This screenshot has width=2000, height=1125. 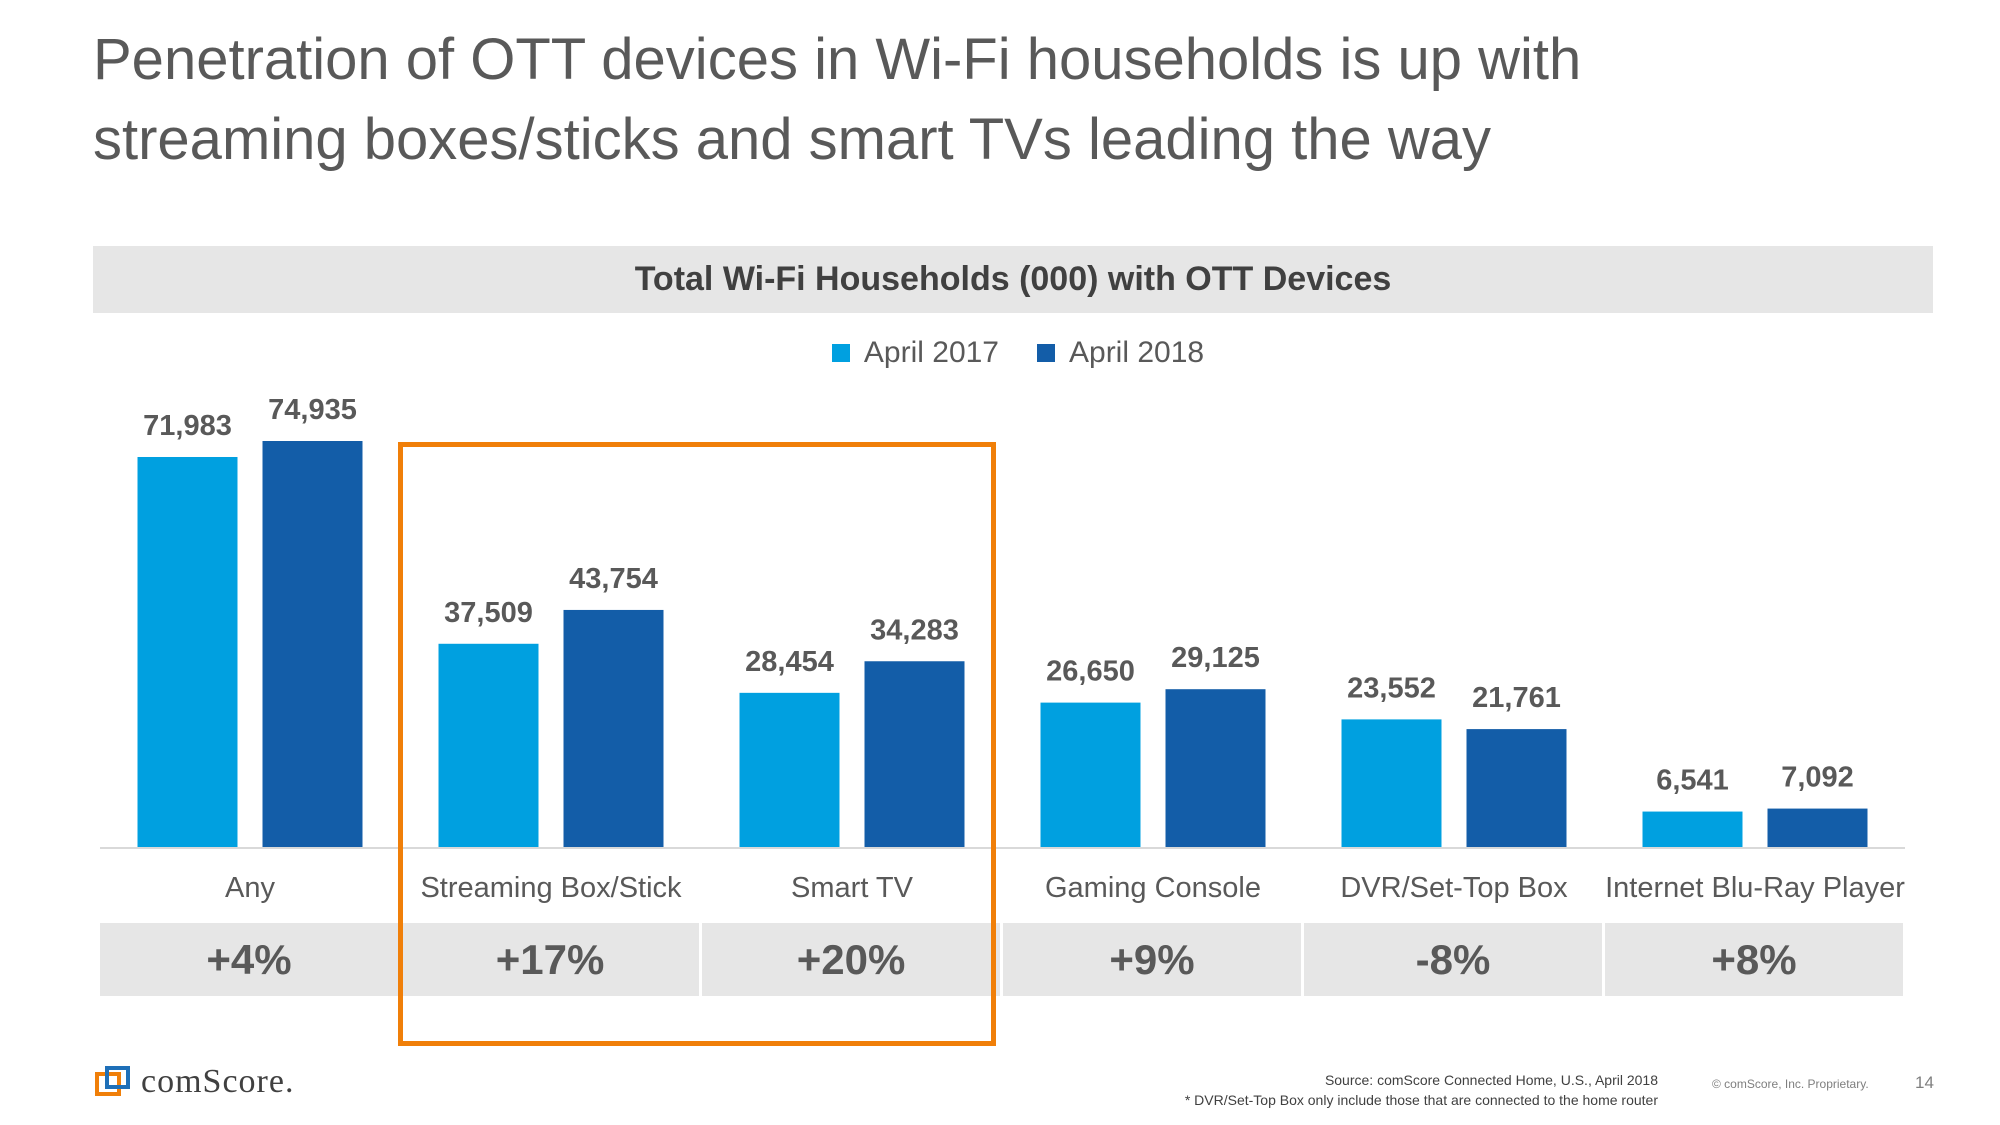 I want to click on legend-swatch-2017, so click(x=840, y=353).